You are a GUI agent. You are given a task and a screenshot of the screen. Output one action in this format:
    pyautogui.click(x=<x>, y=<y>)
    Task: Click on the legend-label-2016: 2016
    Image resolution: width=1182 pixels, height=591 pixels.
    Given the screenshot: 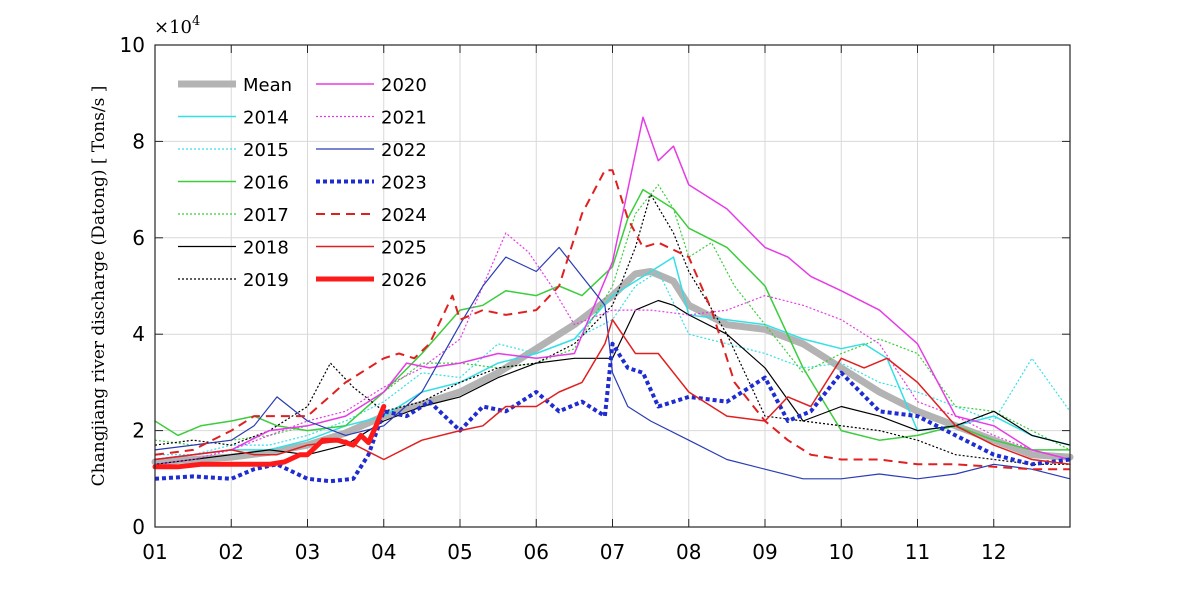 What is the action you would take?
    pyautogui.click(x=266, y=183)
    